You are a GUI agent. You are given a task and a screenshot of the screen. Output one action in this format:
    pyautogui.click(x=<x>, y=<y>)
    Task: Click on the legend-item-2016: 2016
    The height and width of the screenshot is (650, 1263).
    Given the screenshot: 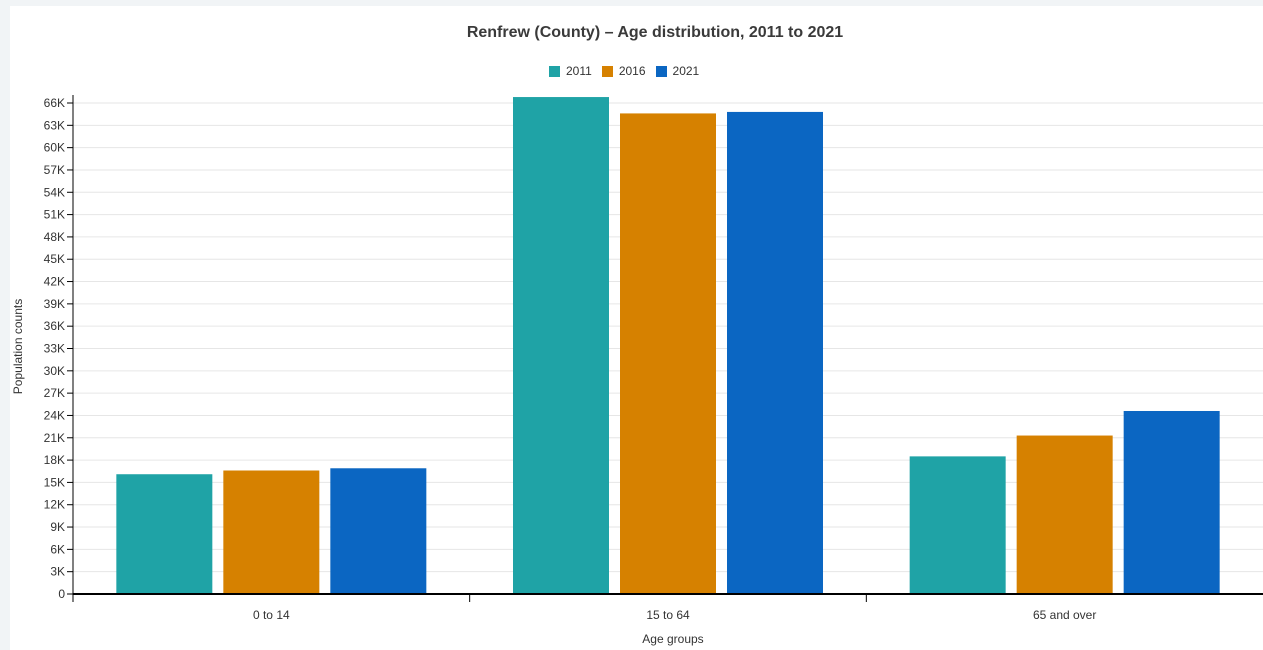 What is the action you would take?
    pyautogui.click(x=623, y=71)
    